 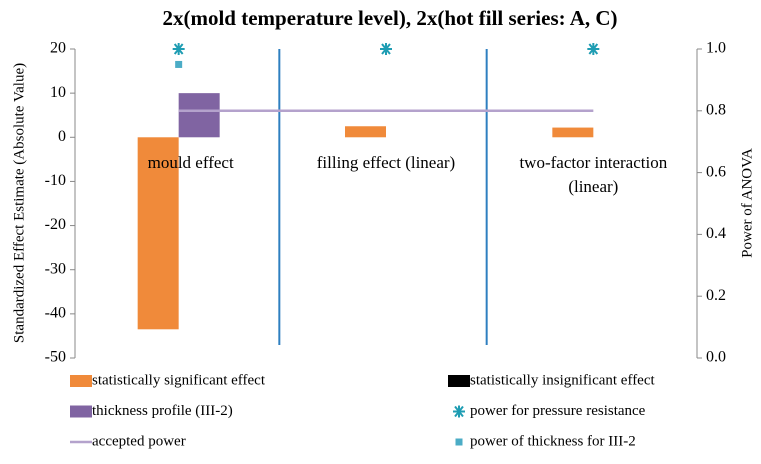 What do you see at coordinates (162, 411) in the screenshot?
I see `legend-label: thickness profile (III-2)` at bounding box center [162, 411].